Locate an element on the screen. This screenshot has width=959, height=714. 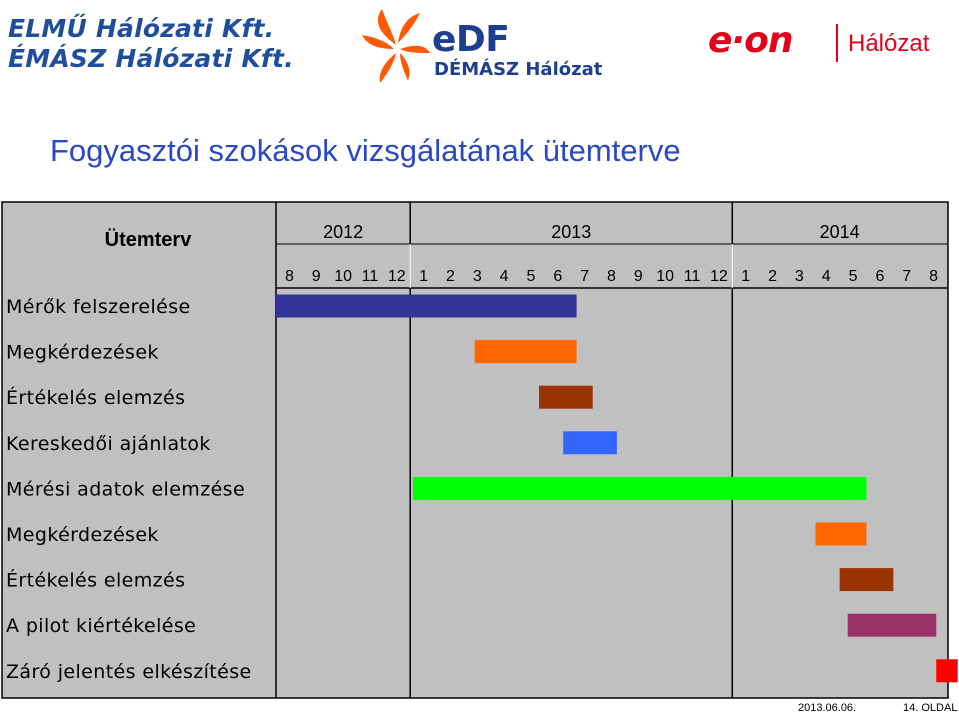
eon-logo: e·on Hálózat is located at coordinates (828, 45).